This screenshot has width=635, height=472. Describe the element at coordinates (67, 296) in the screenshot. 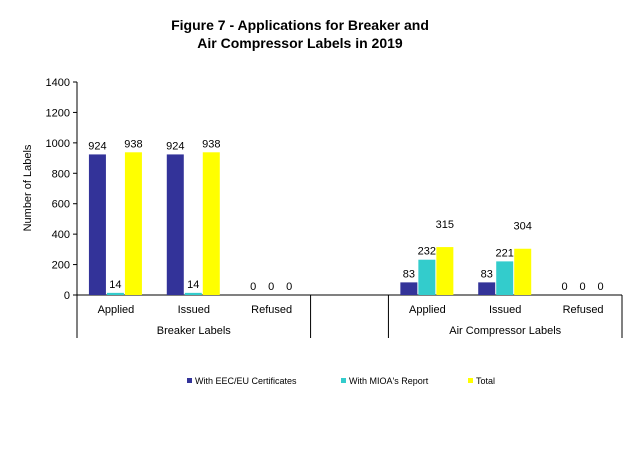

I see `y-tick-label: 0` at that location.